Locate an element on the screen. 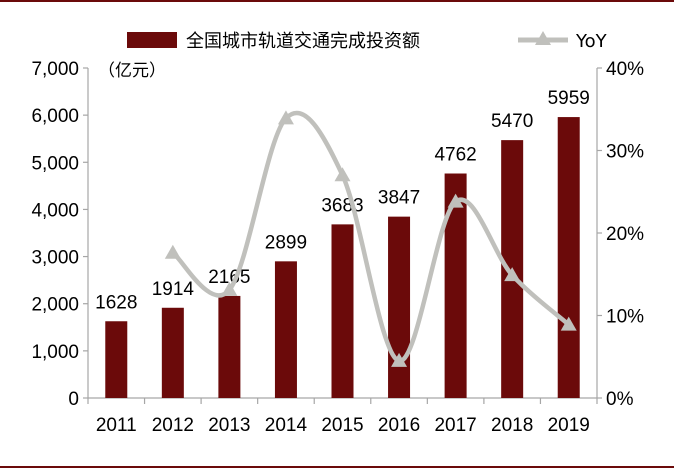  legend: 全国城市轨道交通完成投资额 YoY is located at coordinates (367, 41).